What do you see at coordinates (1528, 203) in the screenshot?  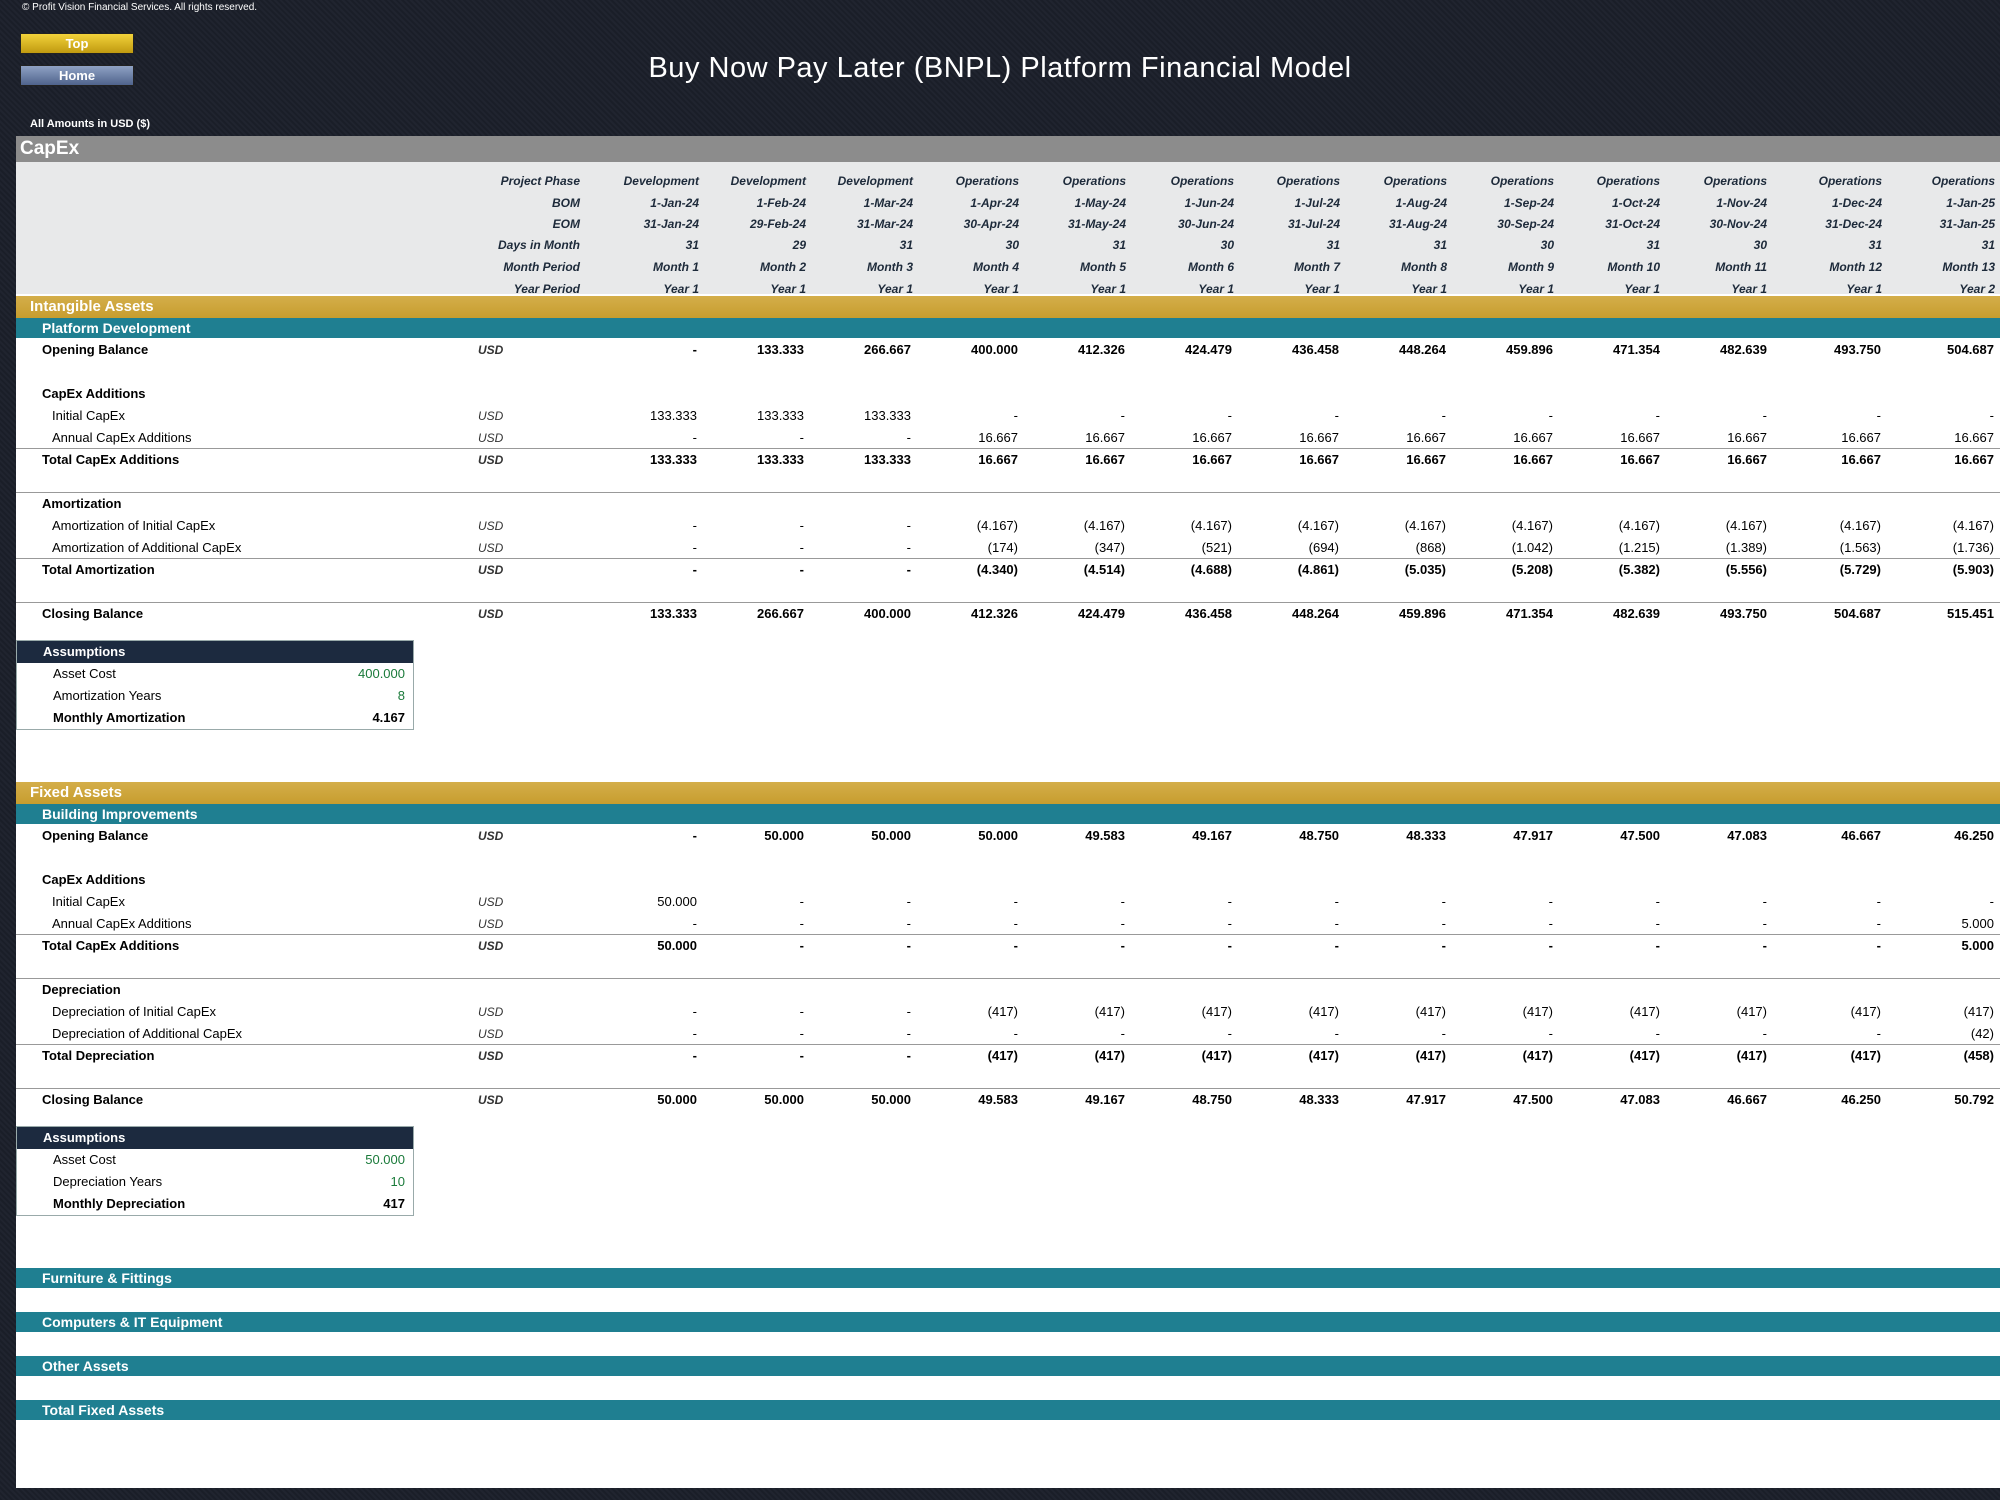 I see `header-cell: 1-Sep-24` at bounding box center [1528, 203].